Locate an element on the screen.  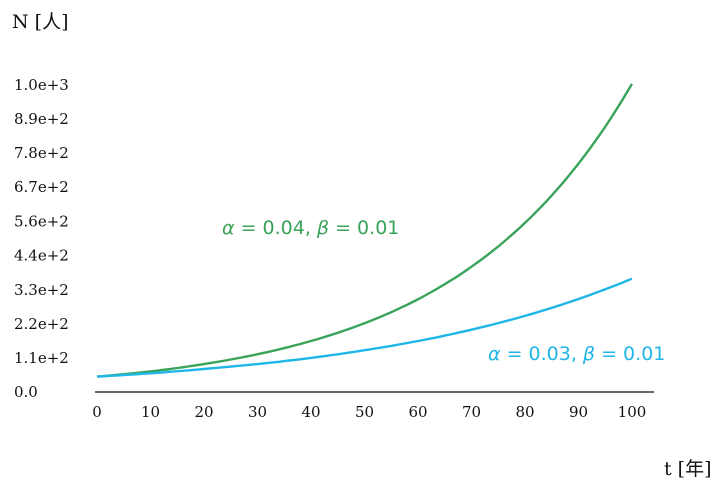
x-tick-label: 0 is located at coordinates (97, 412).